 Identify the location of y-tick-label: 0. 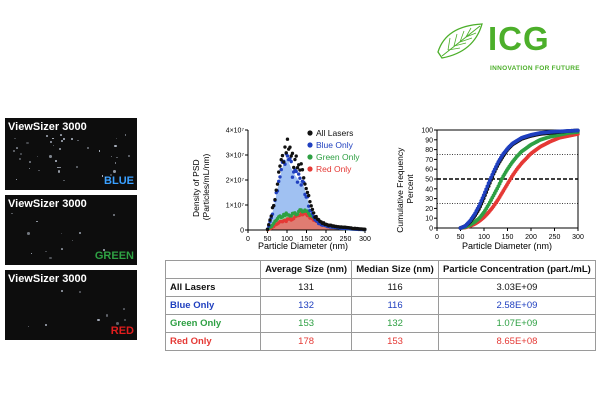
(242, 231).